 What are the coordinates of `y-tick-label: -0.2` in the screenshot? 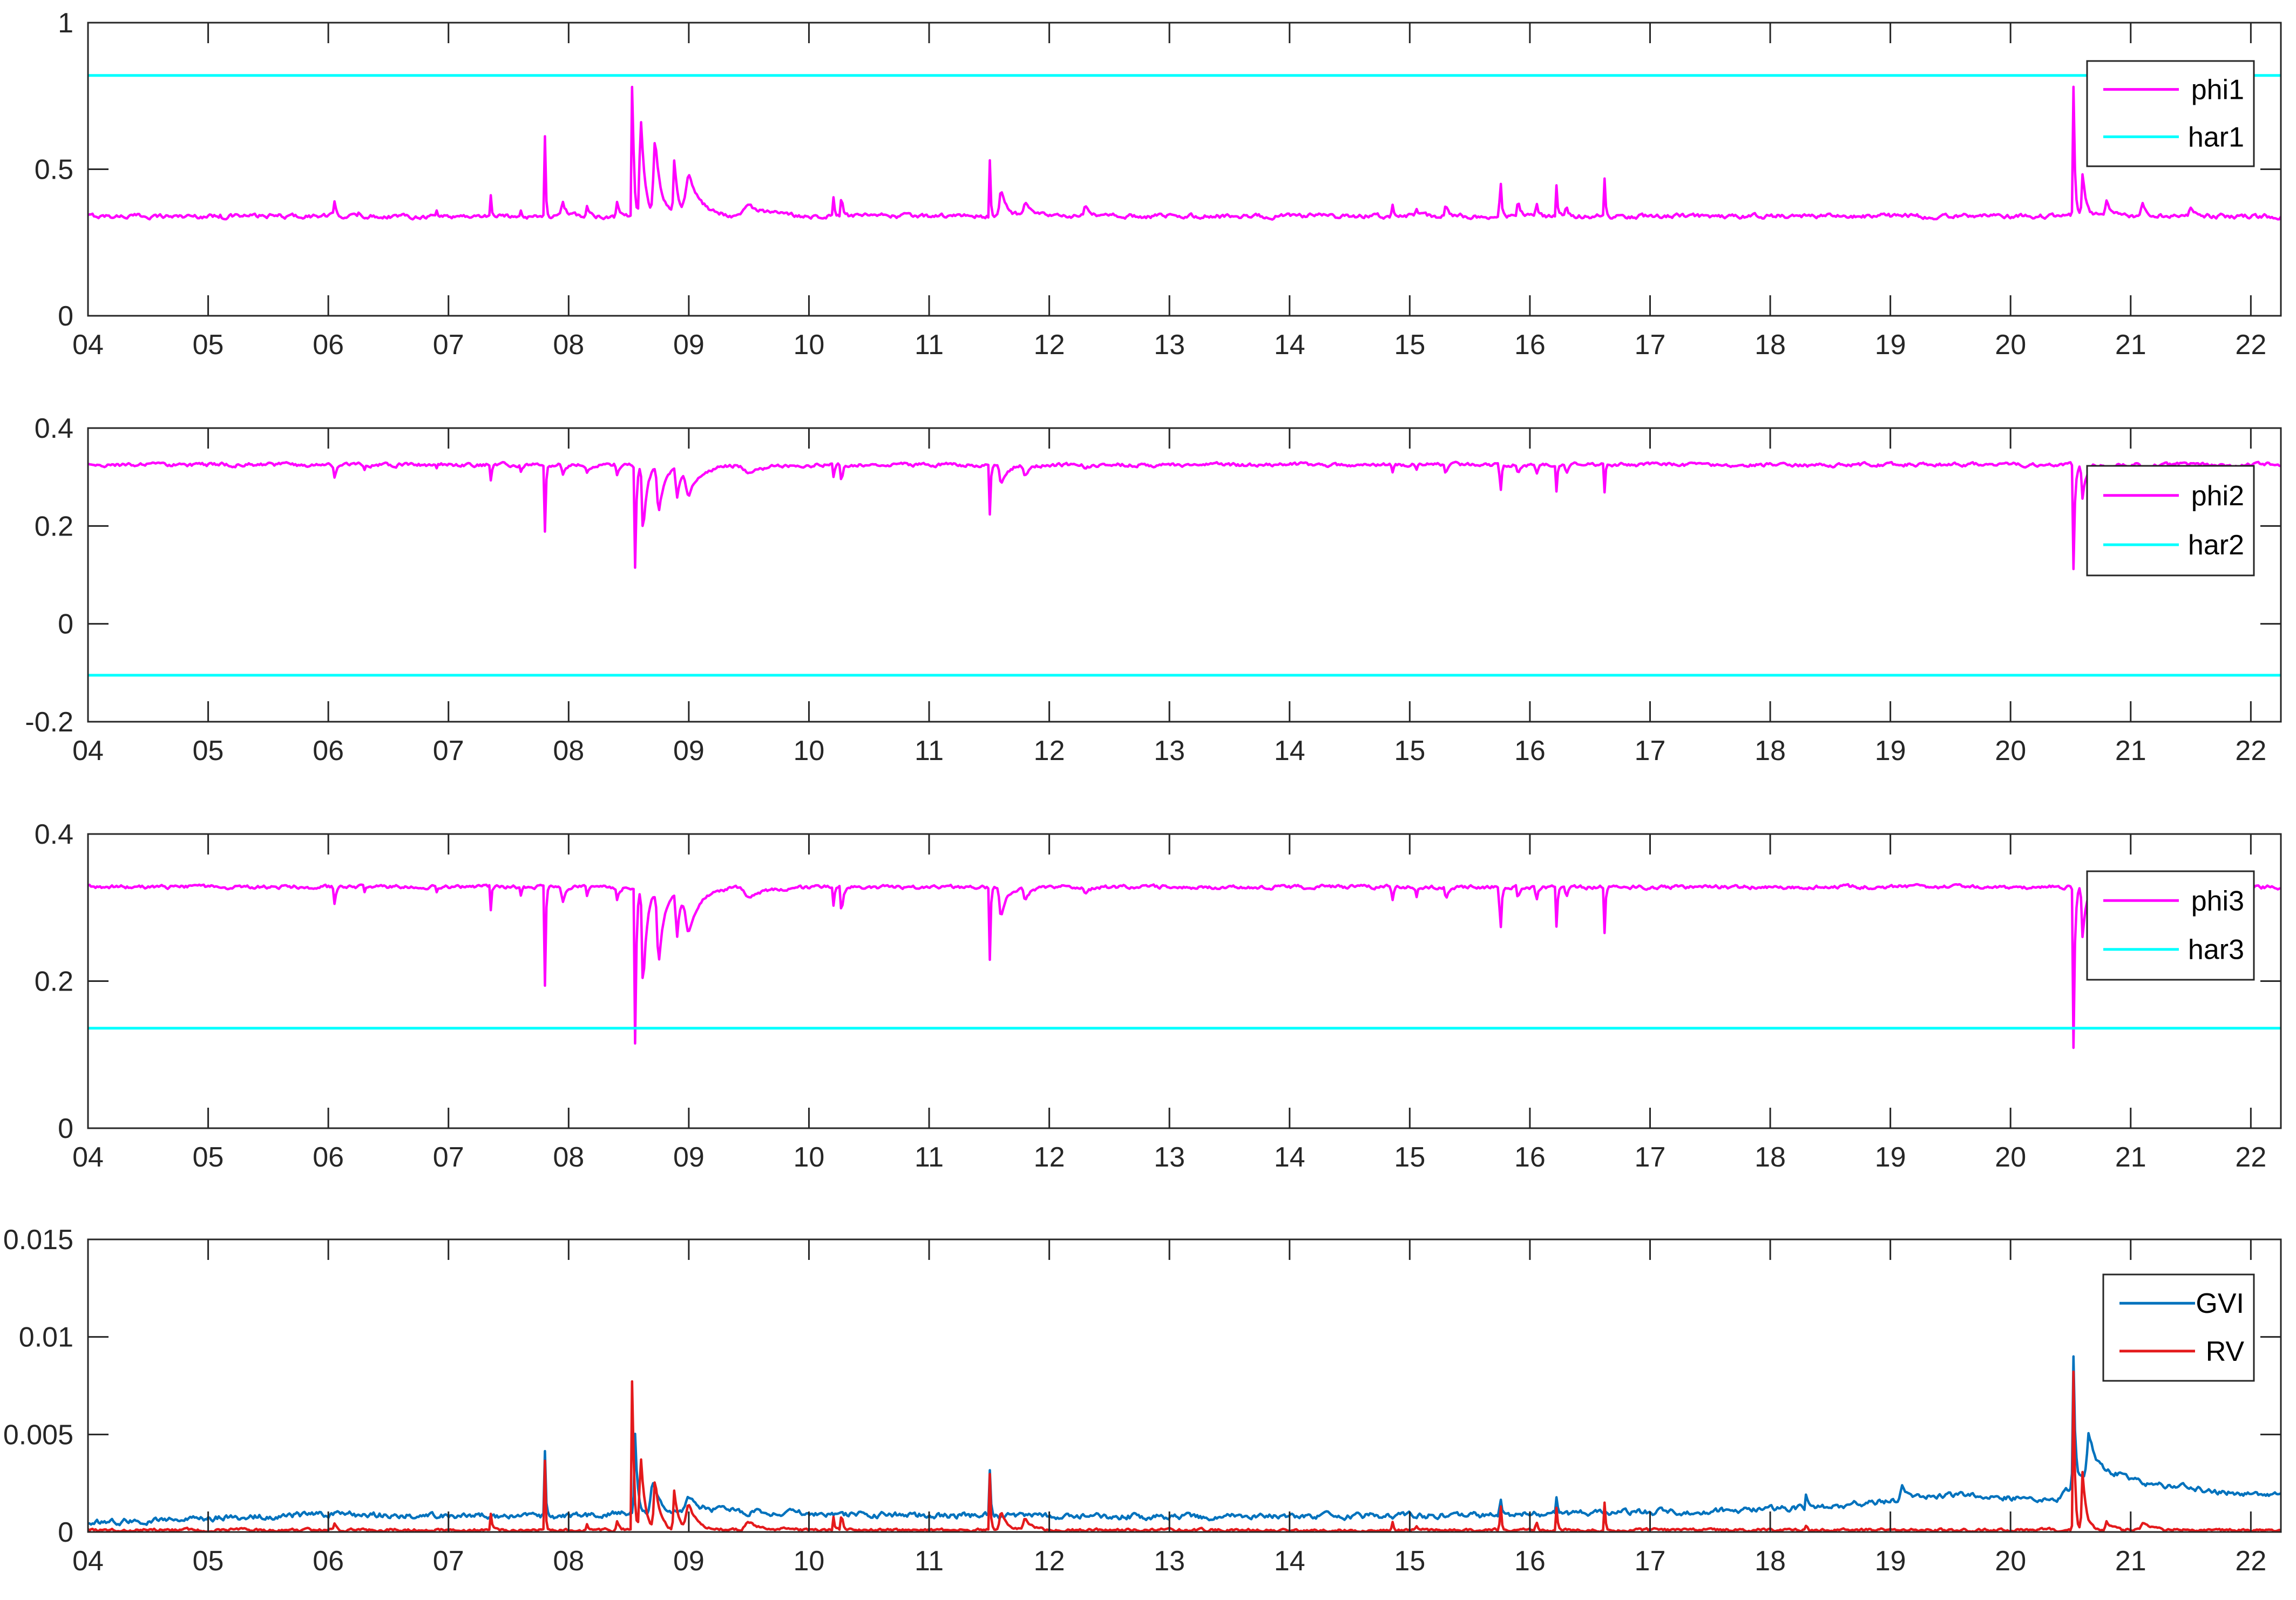 It's located at (49, 722).